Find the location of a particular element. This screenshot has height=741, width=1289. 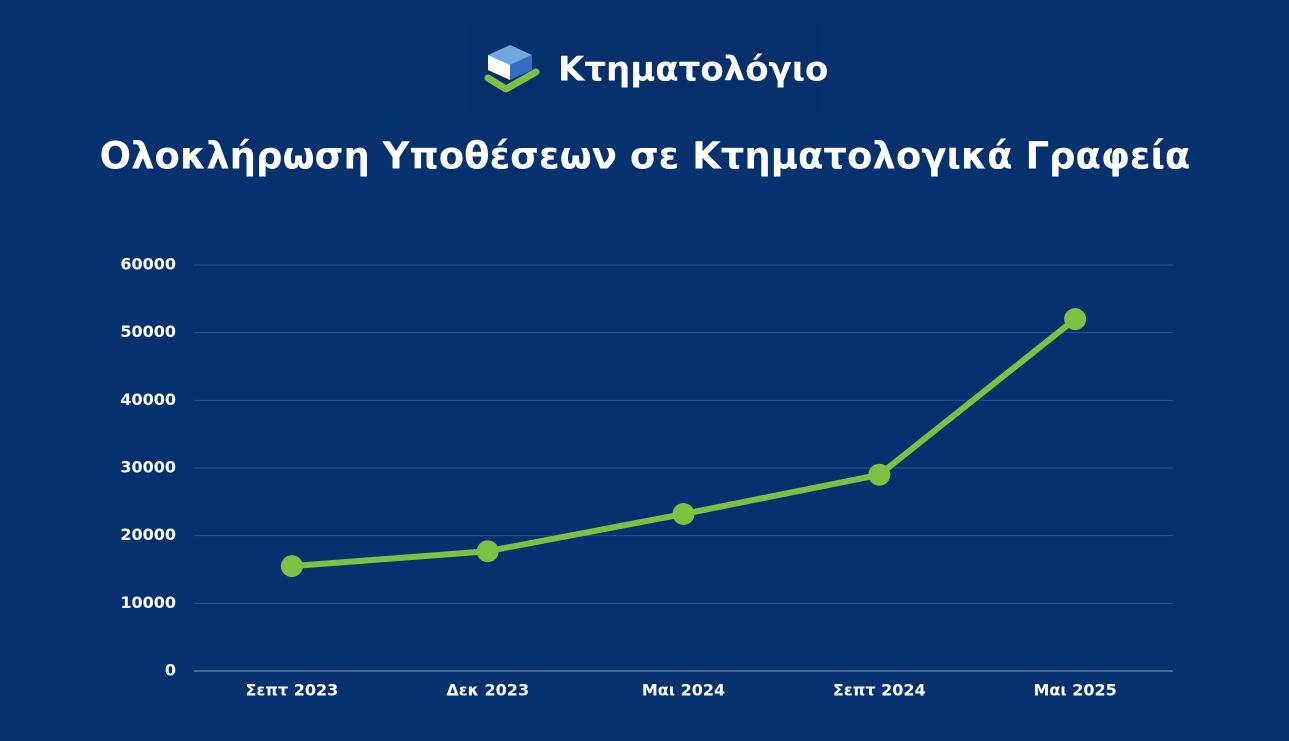

x-tick-label: Σεπτ 2024 is located at coordinates (879, 690).